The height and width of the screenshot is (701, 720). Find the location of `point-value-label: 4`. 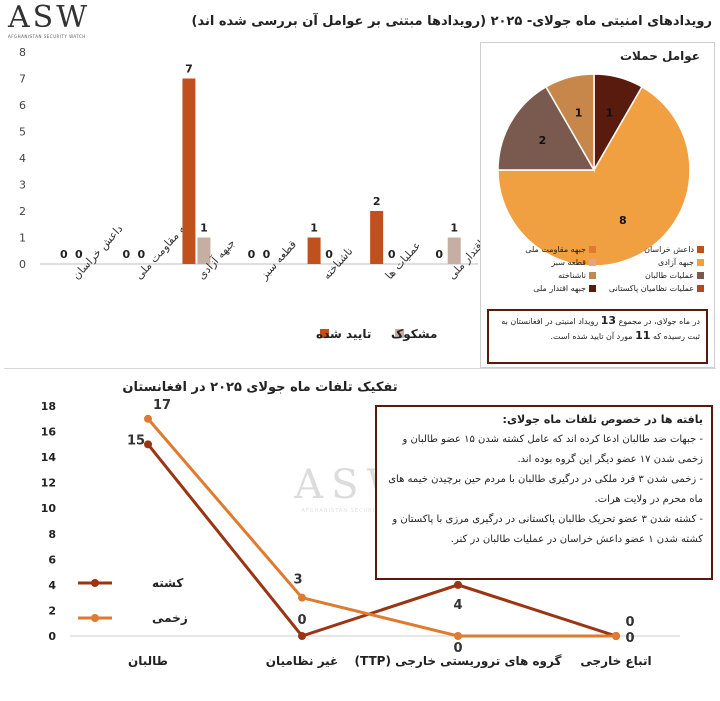

point-value-label: 4 is located at coordinates (457, 605).